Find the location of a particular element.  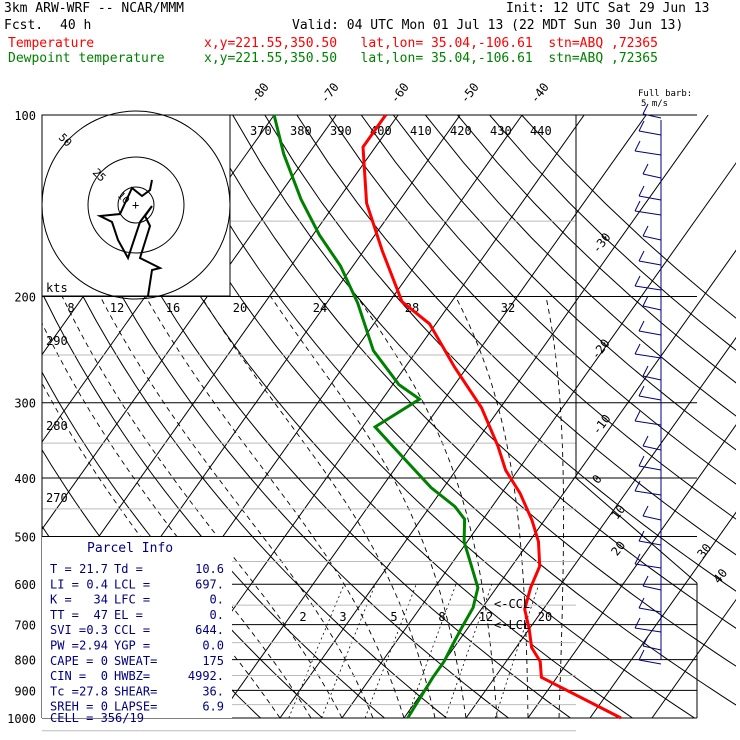

moist-adiabat is located at coordinates (555, 507).